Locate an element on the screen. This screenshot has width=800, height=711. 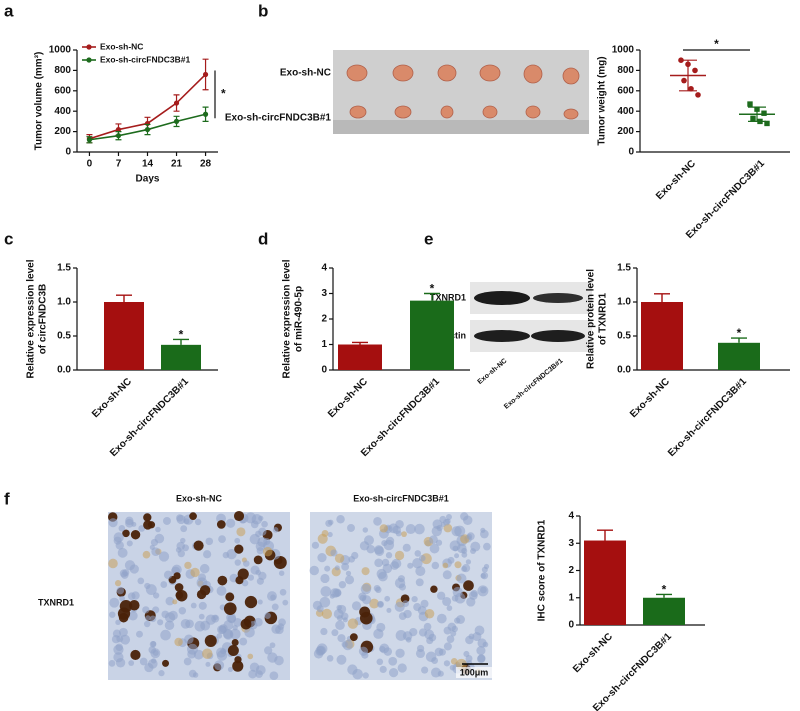
blot-band is located at coordinates (558, 298).